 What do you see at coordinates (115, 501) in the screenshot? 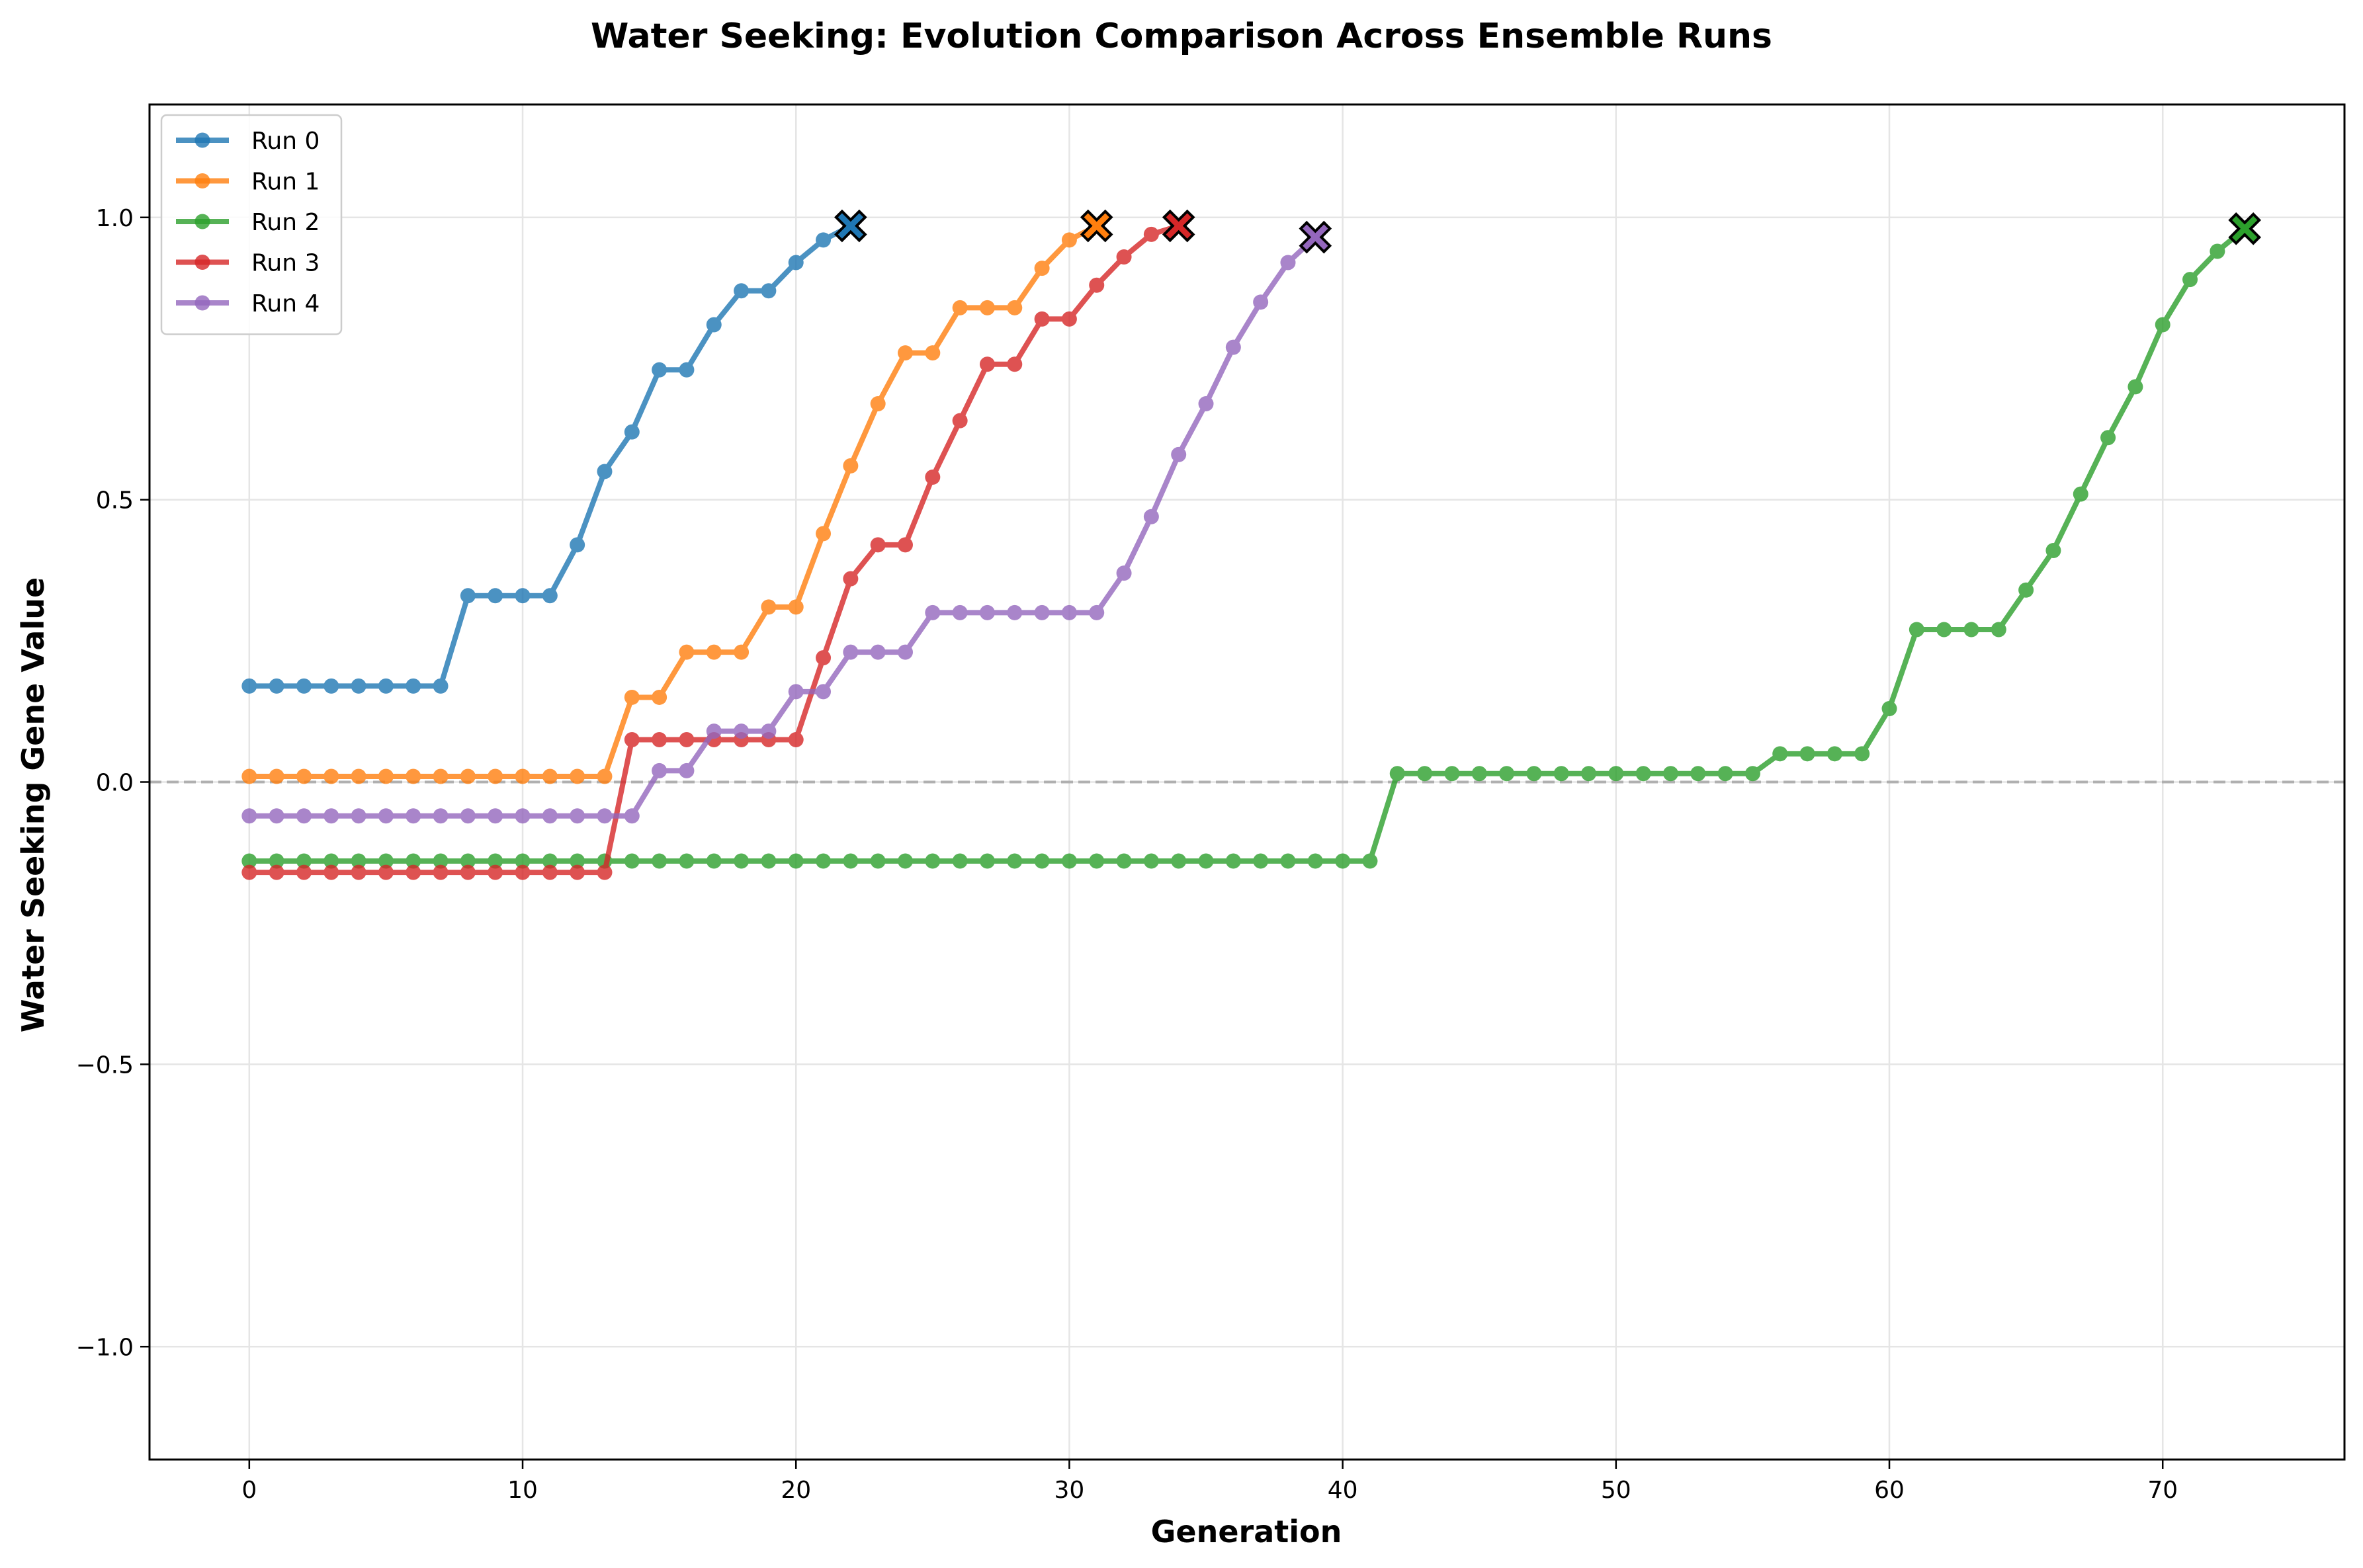
I see `y-tick-label: 0.5` at bounding box center [115, 501].